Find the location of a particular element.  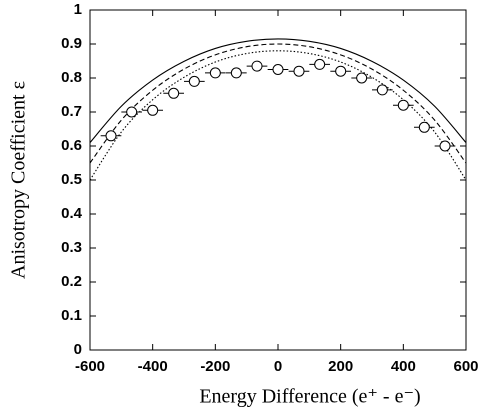

x-tick-label: -600 is located at coordinates (90, 366).